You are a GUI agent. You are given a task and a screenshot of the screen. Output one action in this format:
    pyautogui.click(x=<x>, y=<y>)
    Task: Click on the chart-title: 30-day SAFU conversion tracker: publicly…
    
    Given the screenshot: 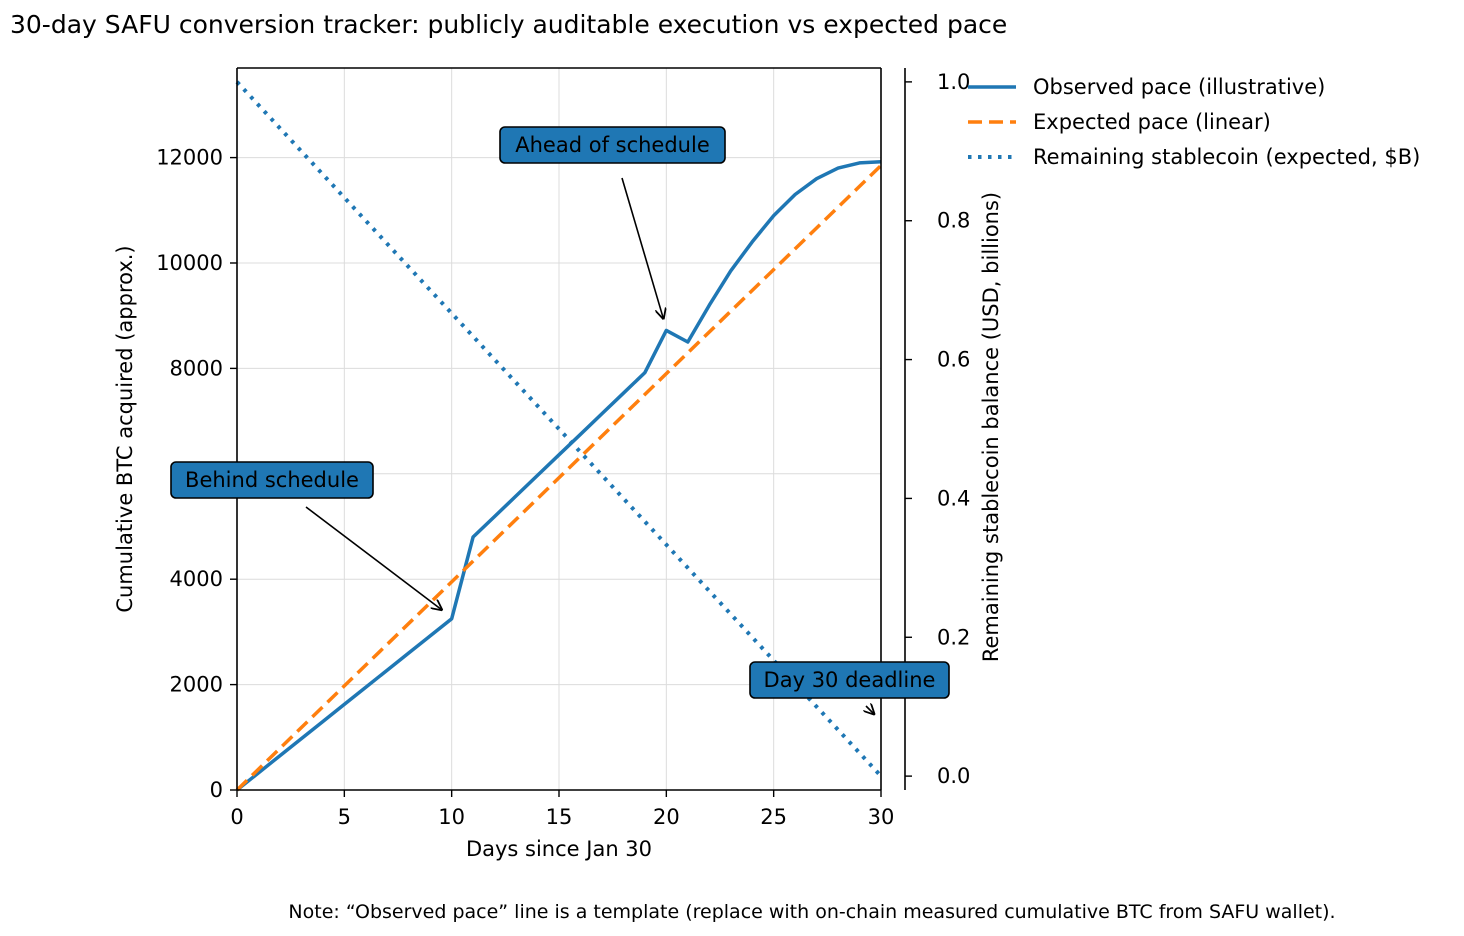 What is the action you would take?
    pyautogui.click(x=509, y=24)
    